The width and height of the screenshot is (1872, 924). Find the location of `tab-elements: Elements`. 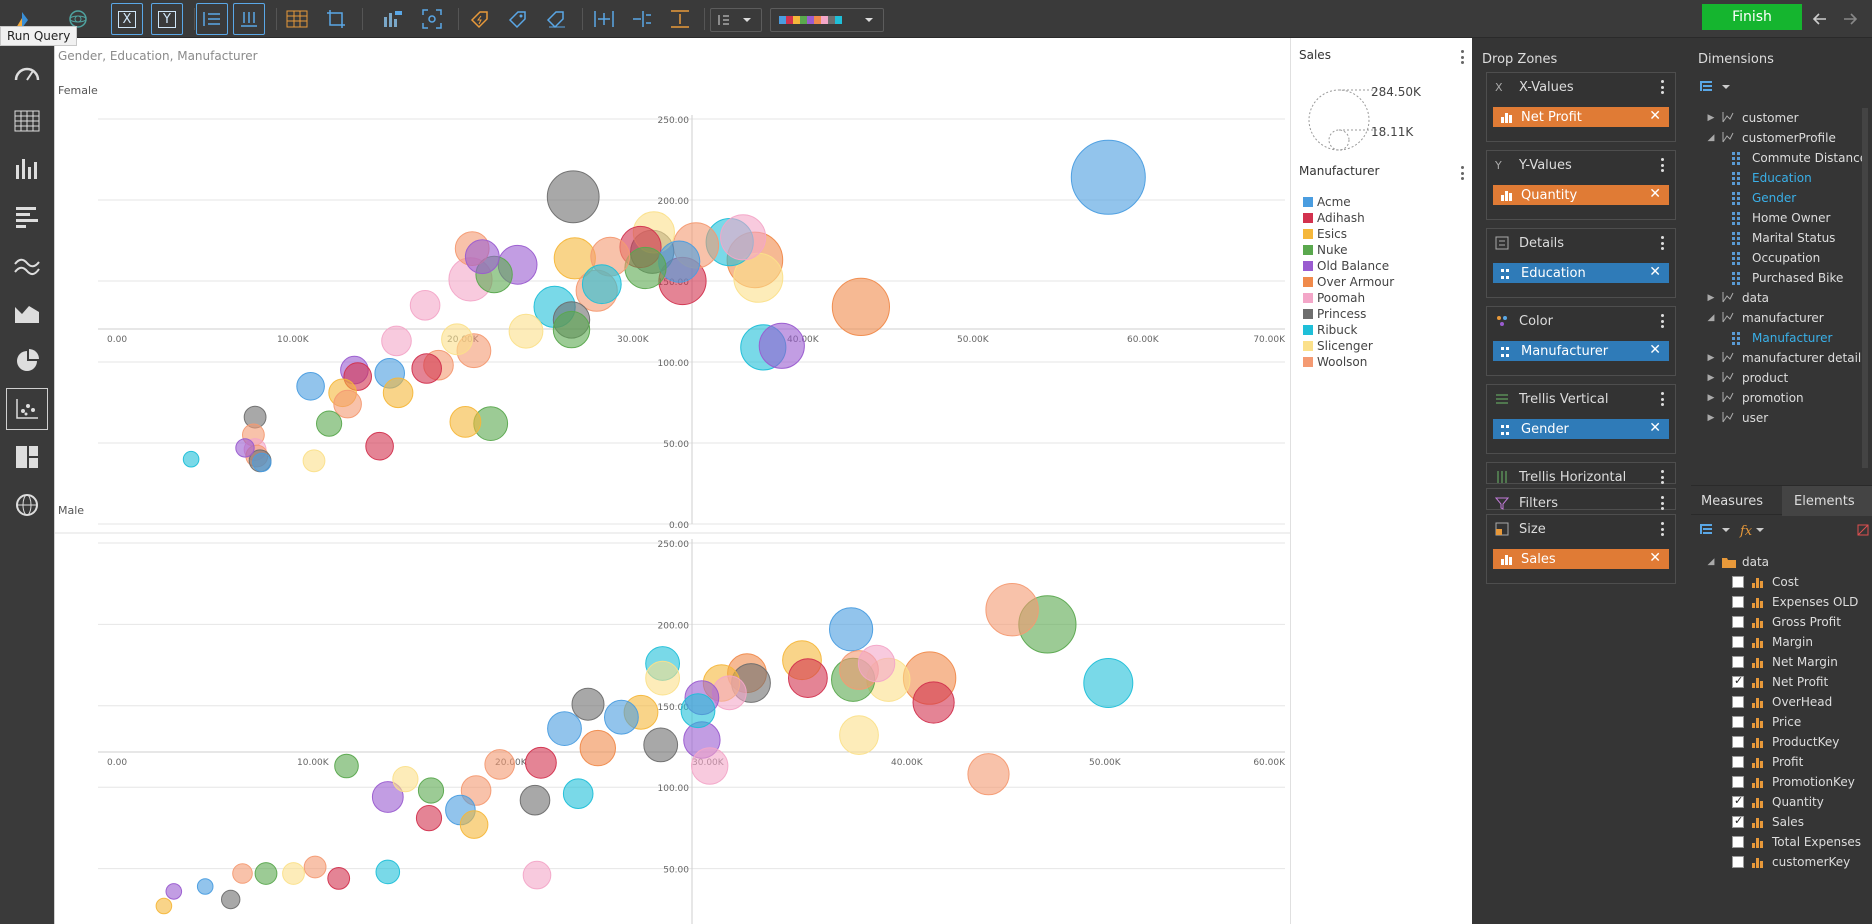

tab-elements: Elements is located at coordinates (1827, 501).